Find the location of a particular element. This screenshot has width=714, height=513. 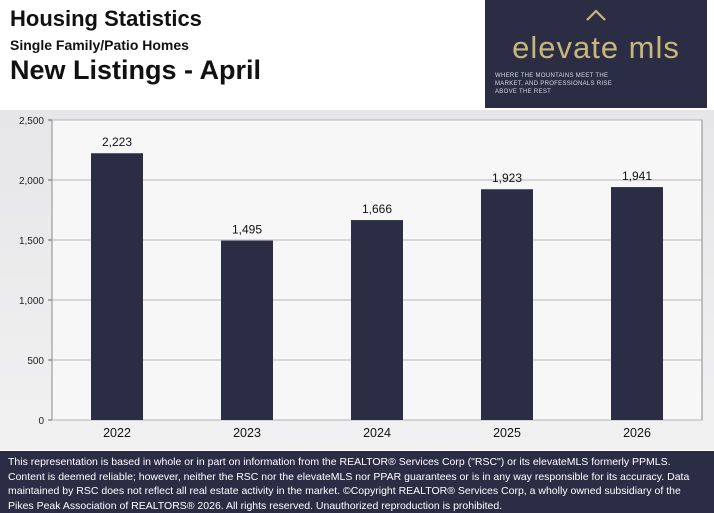

y-tick-label: 2,500 is located at coordinates (31, 121).